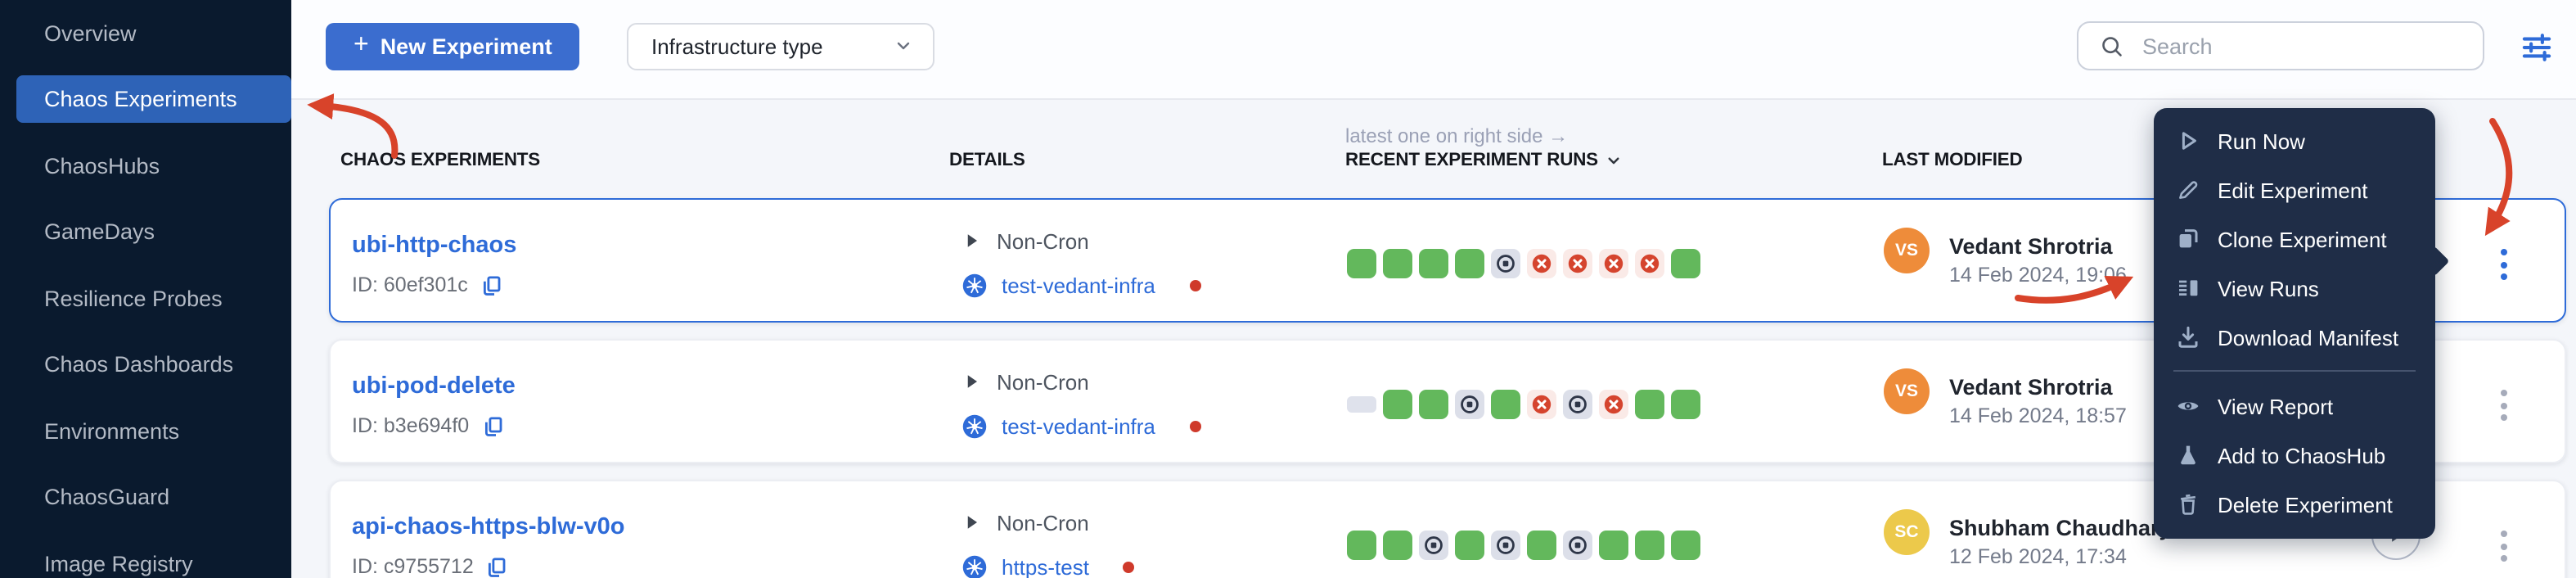 Image resolution: width=2576 pixels, height=578 pixels. Describe the element at coordinates (2302, 46) in the screenshot. I see `search-input` at that location.